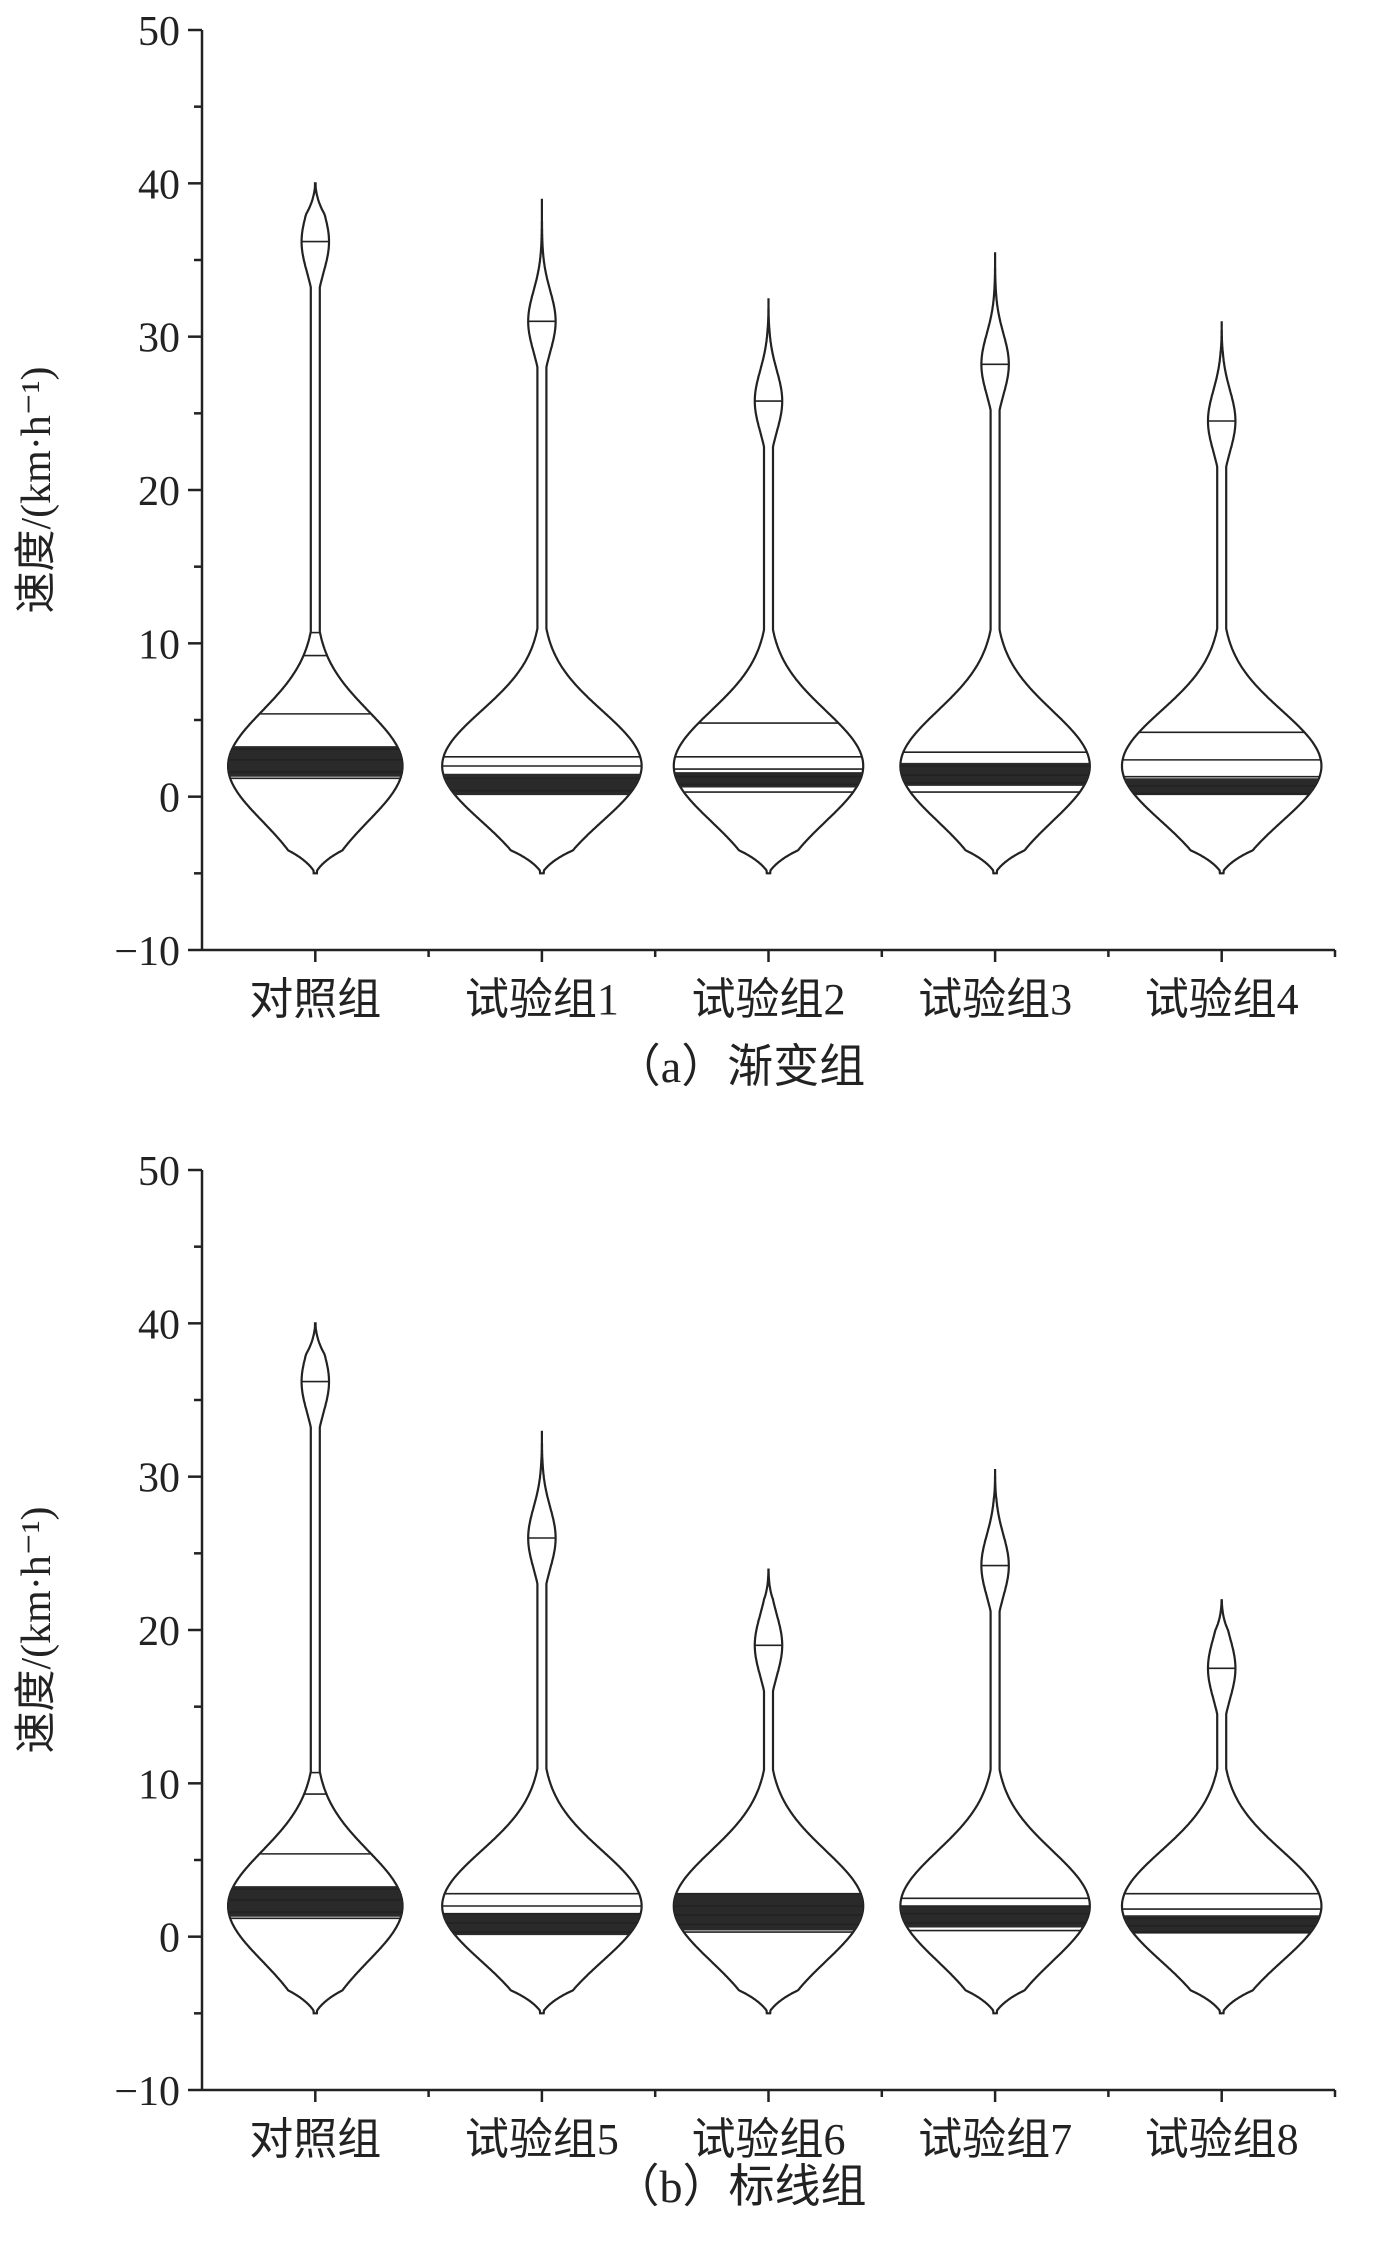 The image size is (1386, 2255). What do you see at coordinates (542, 999) in the screenshot?
I see `x-tick-label: 试验组1` at bounding box center [542, 999].